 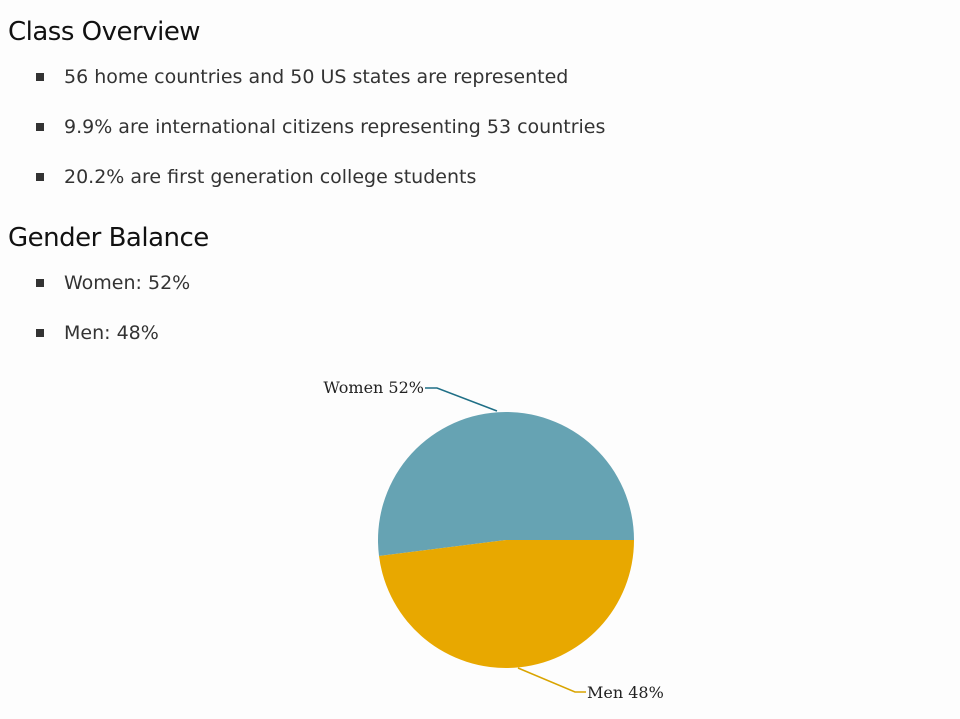 I want to click on section-title-class-overview: Class Overview, so click(x=104, y=32).